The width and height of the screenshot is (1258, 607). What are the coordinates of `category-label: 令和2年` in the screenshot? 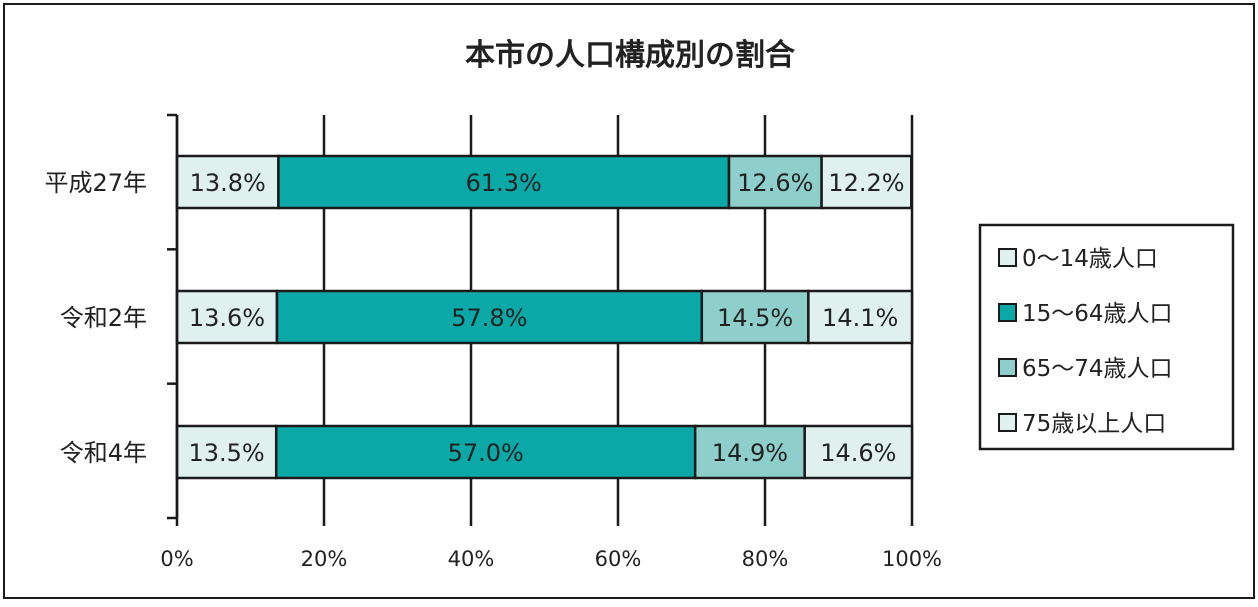 It's located at (103, 318).